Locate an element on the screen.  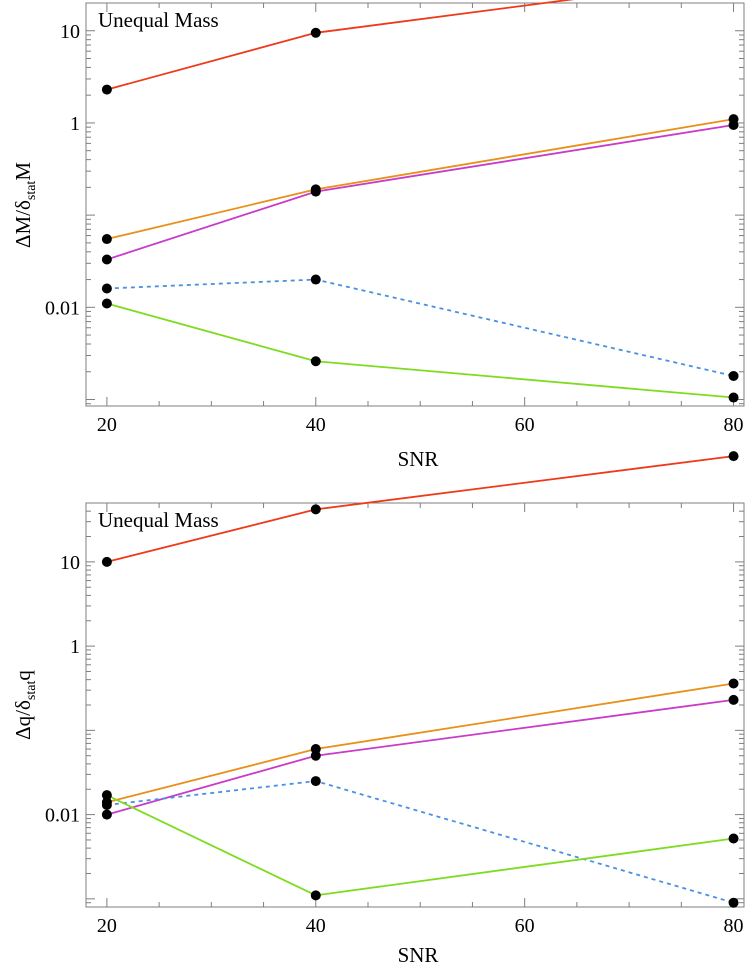
y-axis-label: ΔM/δstatM is located at coordinates (25, 205).